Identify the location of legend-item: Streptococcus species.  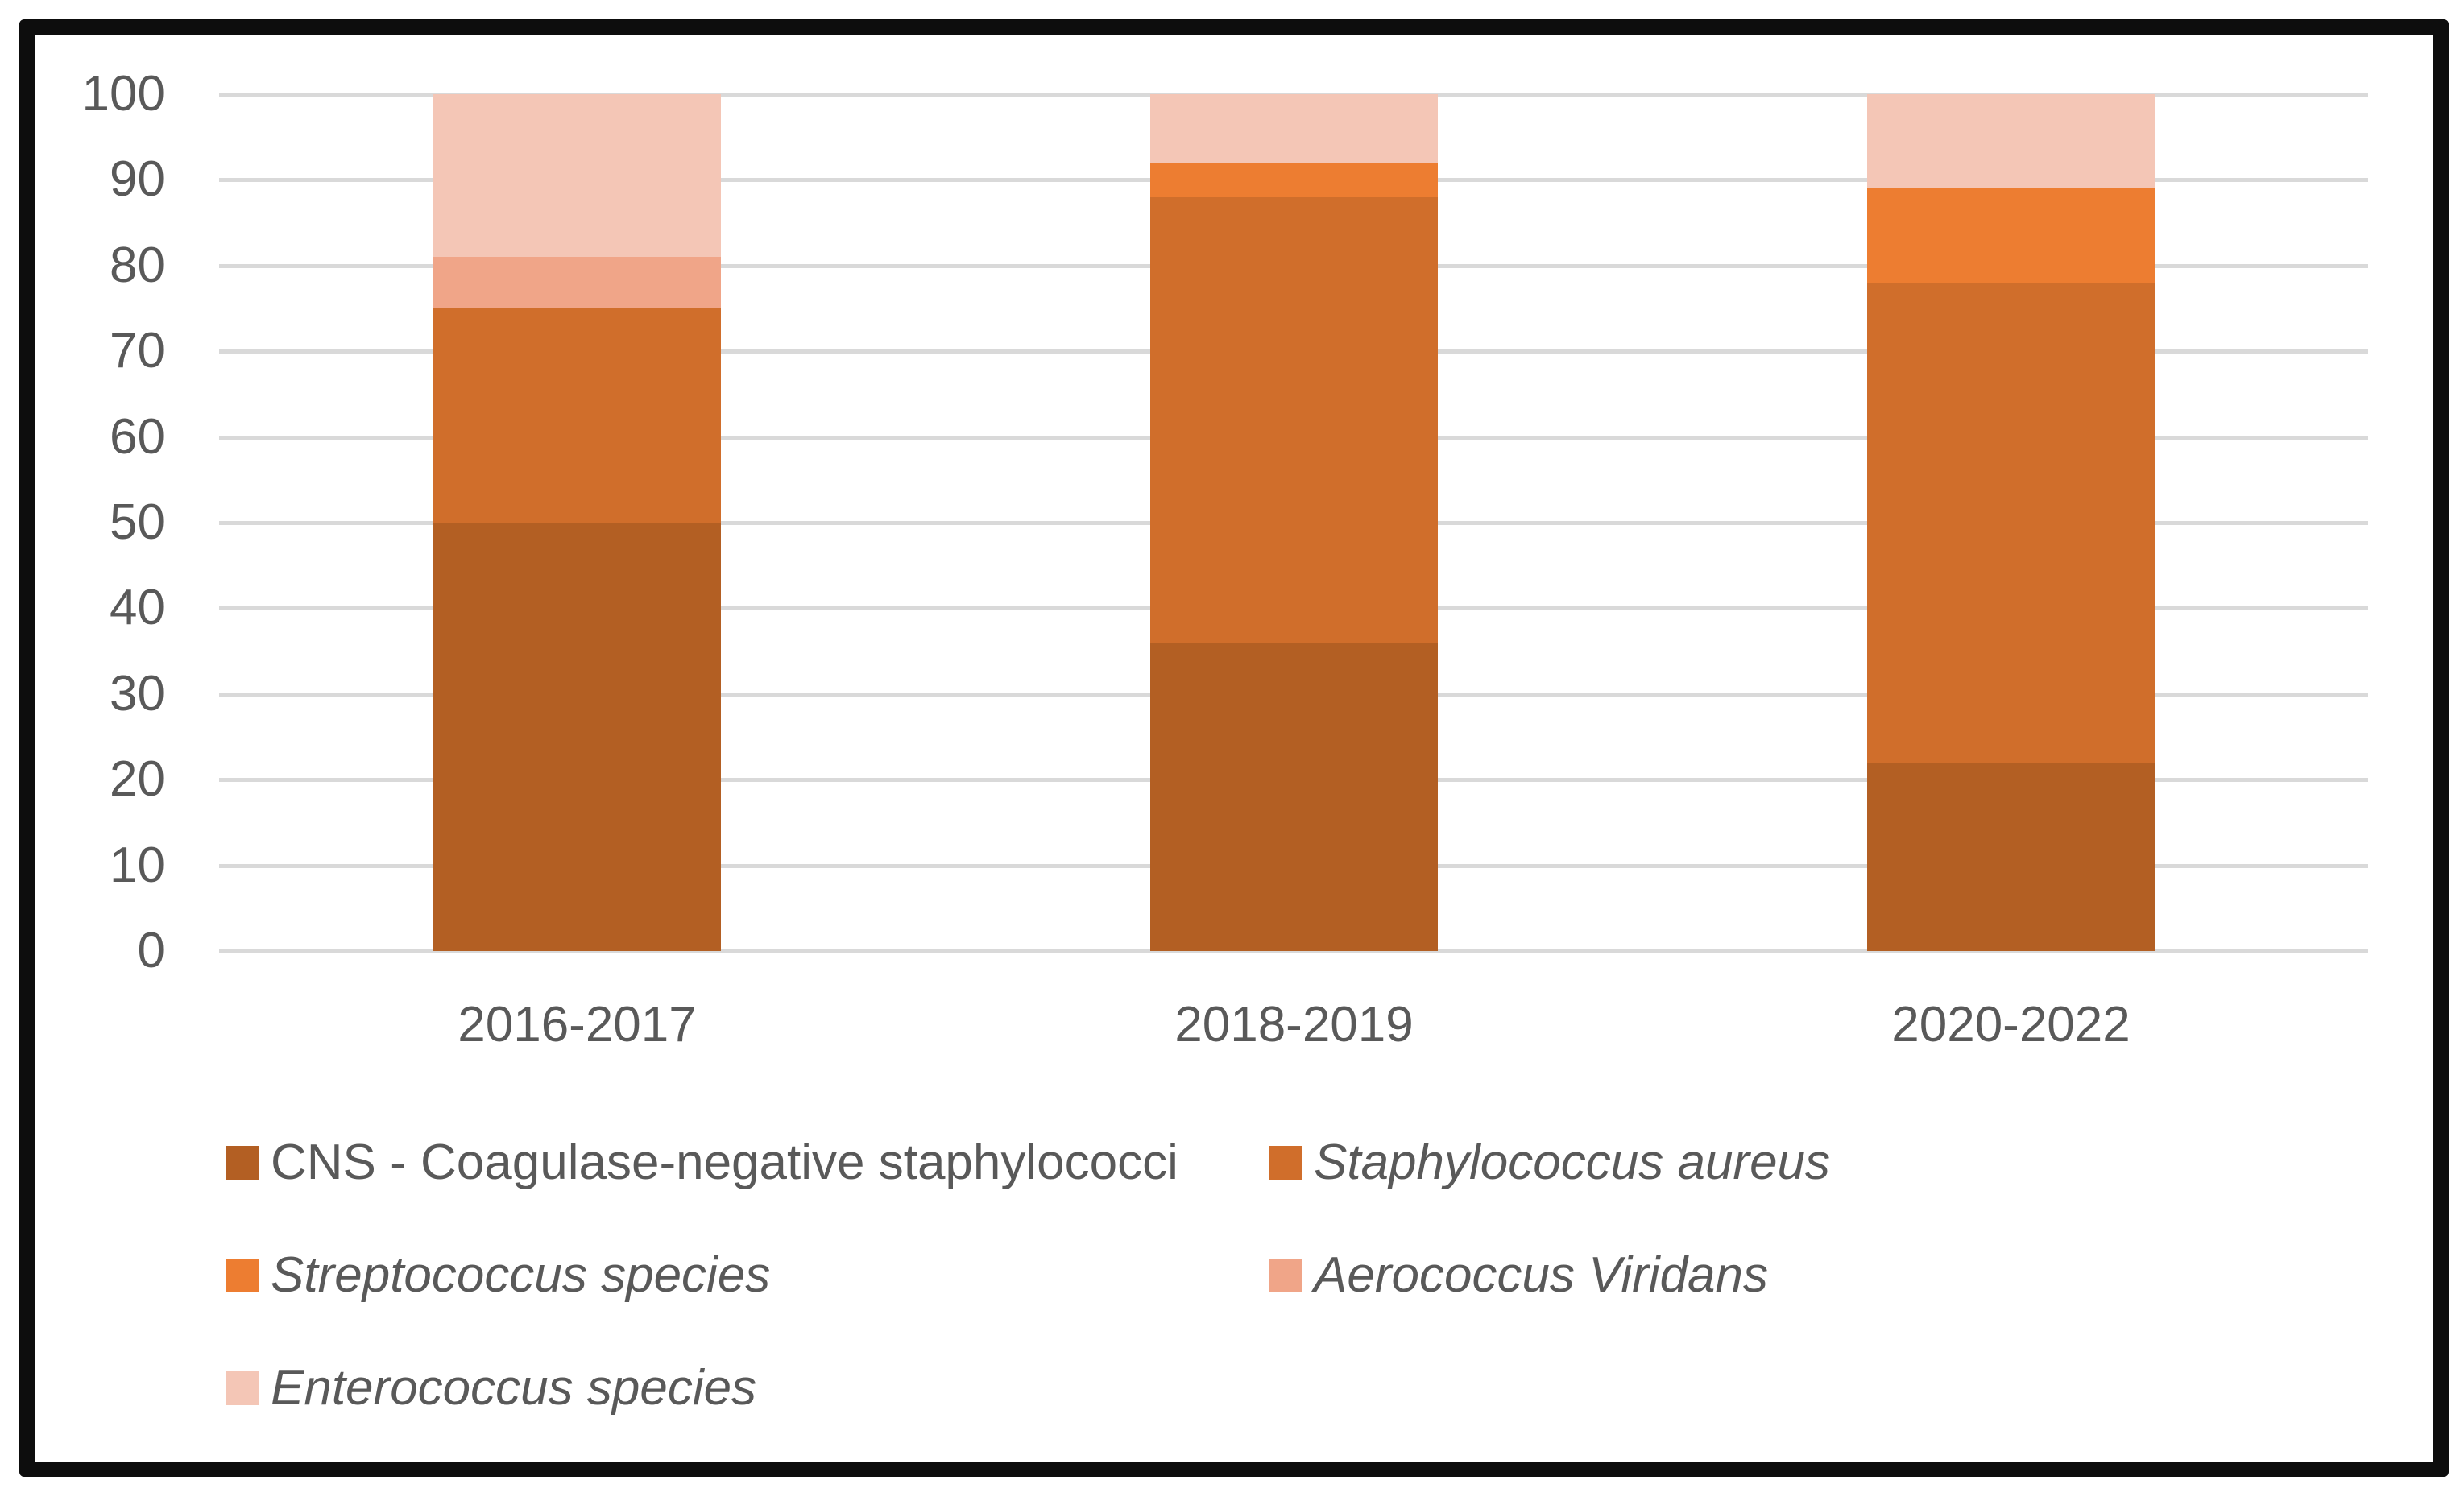
(498, 1275).